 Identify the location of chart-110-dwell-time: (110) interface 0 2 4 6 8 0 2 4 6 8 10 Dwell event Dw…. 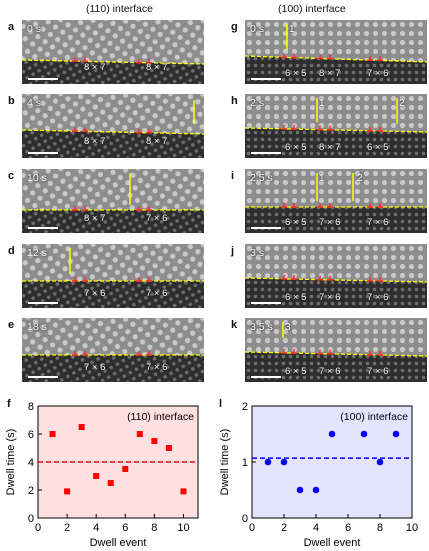
(102, 474).